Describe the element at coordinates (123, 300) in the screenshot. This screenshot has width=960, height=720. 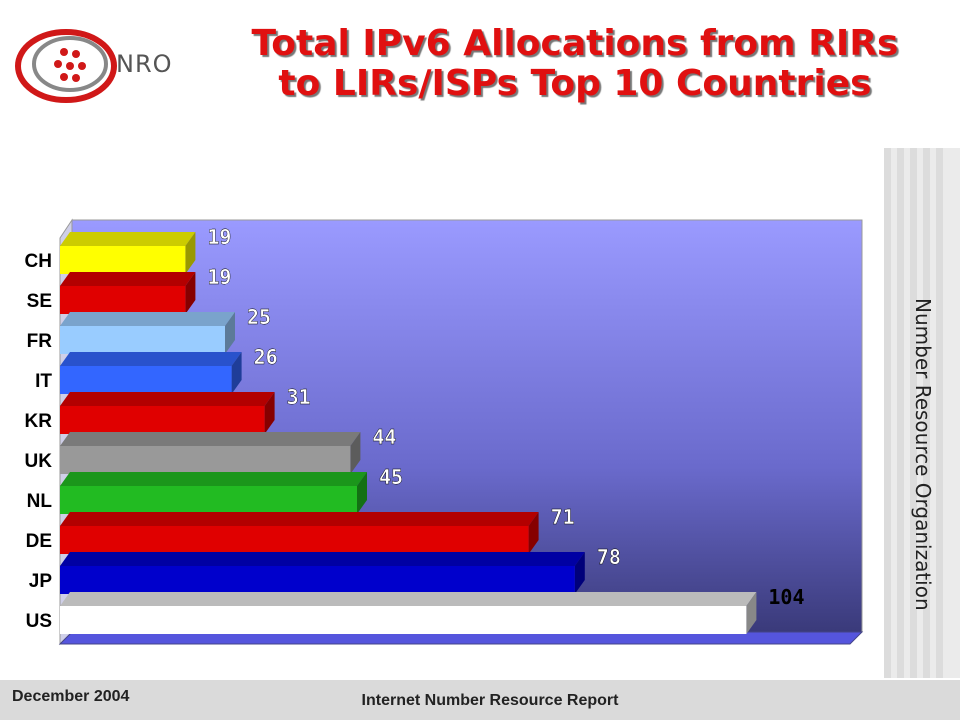
I see `bar-front-se` at that location.